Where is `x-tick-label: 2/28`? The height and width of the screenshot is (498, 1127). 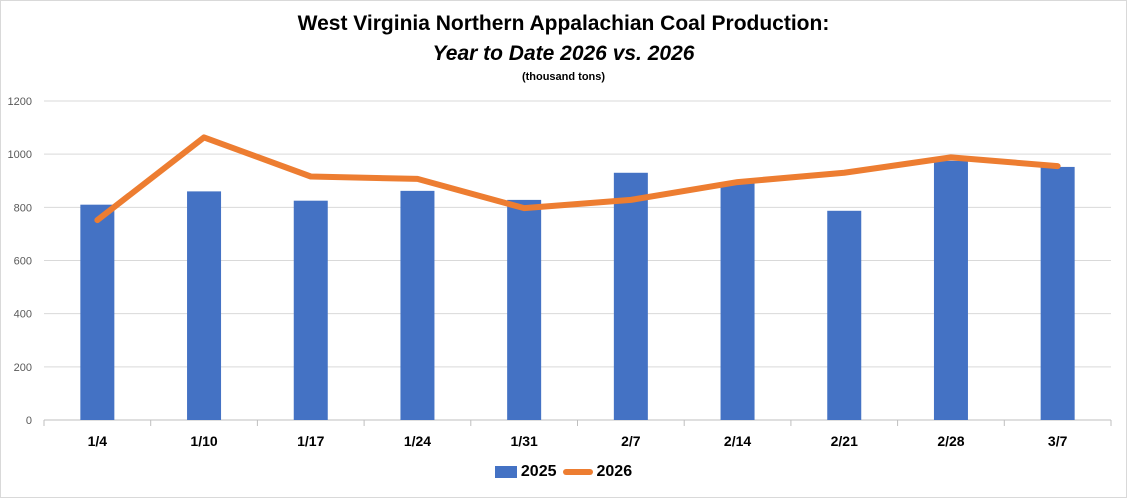 x-tick-label: 2/28 is located at coordinates (950, 441).